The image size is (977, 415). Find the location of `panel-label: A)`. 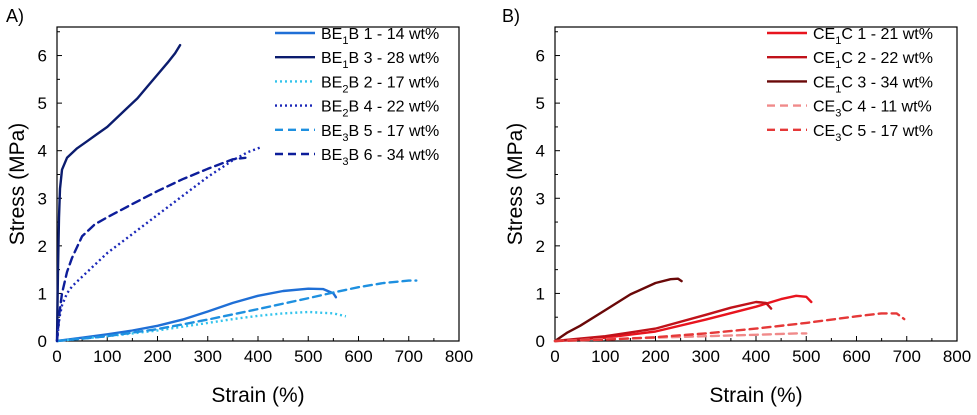

panel-label: A) is located at coordinates (15, 16).